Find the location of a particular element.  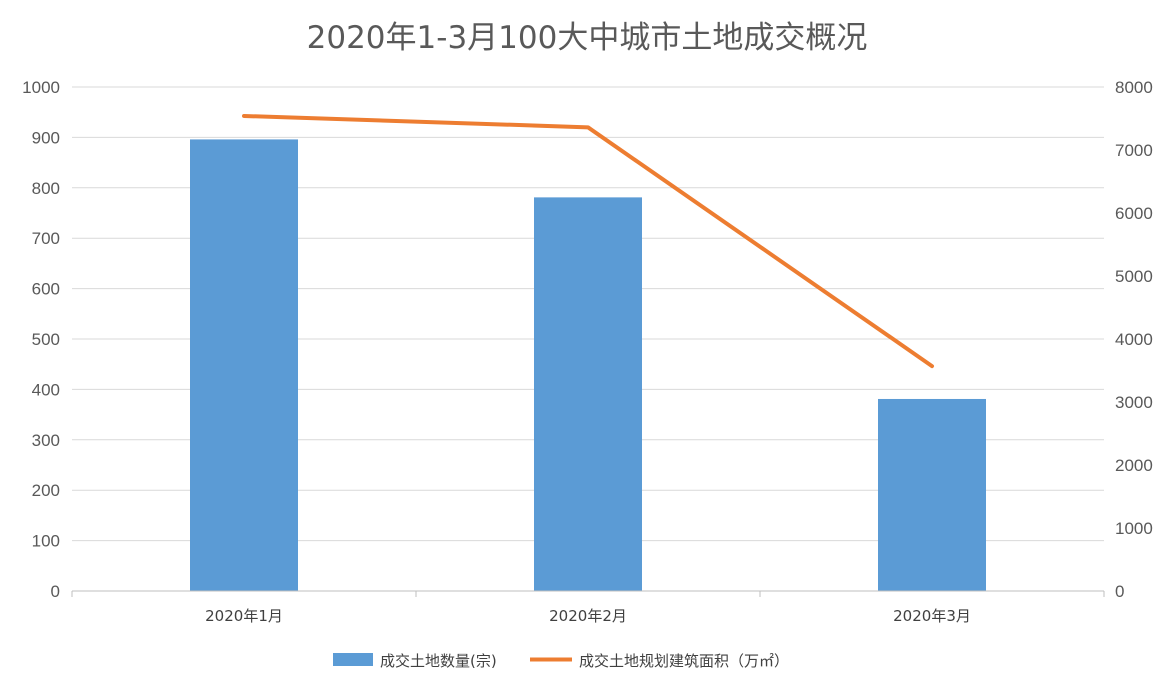

right-tick-label: 0 is located at coordinates (1119, 591).